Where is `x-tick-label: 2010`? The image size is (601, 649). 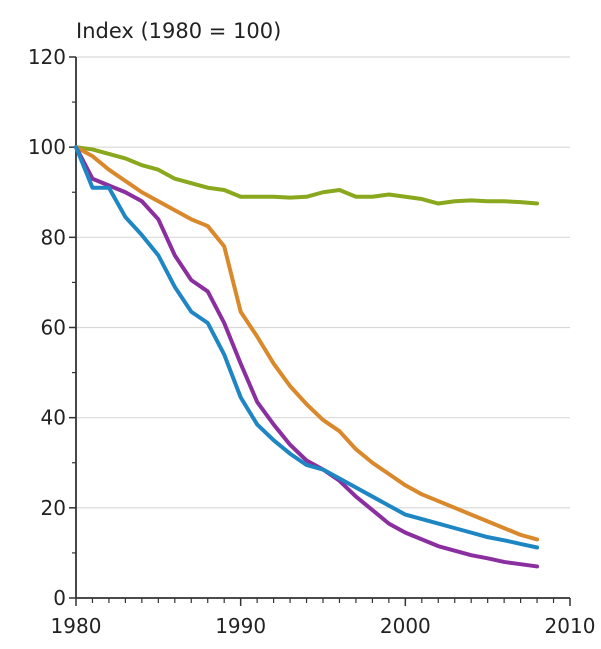
x-tick-label: 2010 is located at coordinates (570, 626).